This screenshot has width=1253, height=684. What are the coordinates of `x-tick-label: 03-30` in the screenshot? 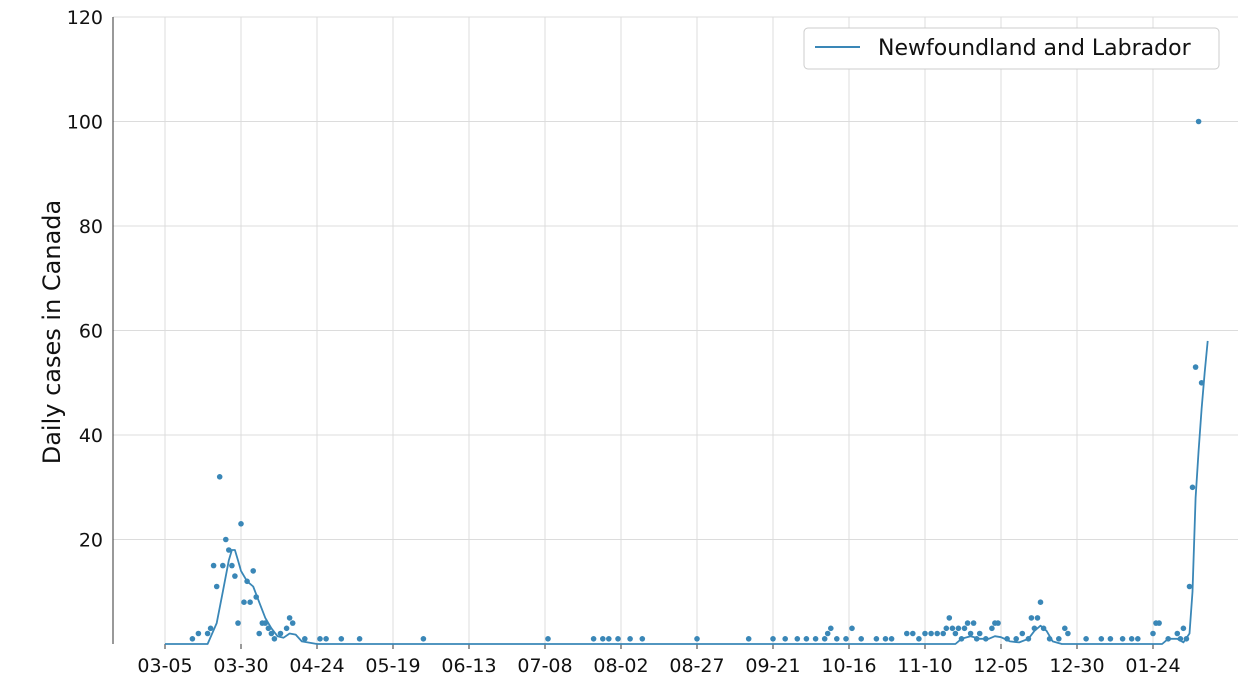 It's located at (240, 666).